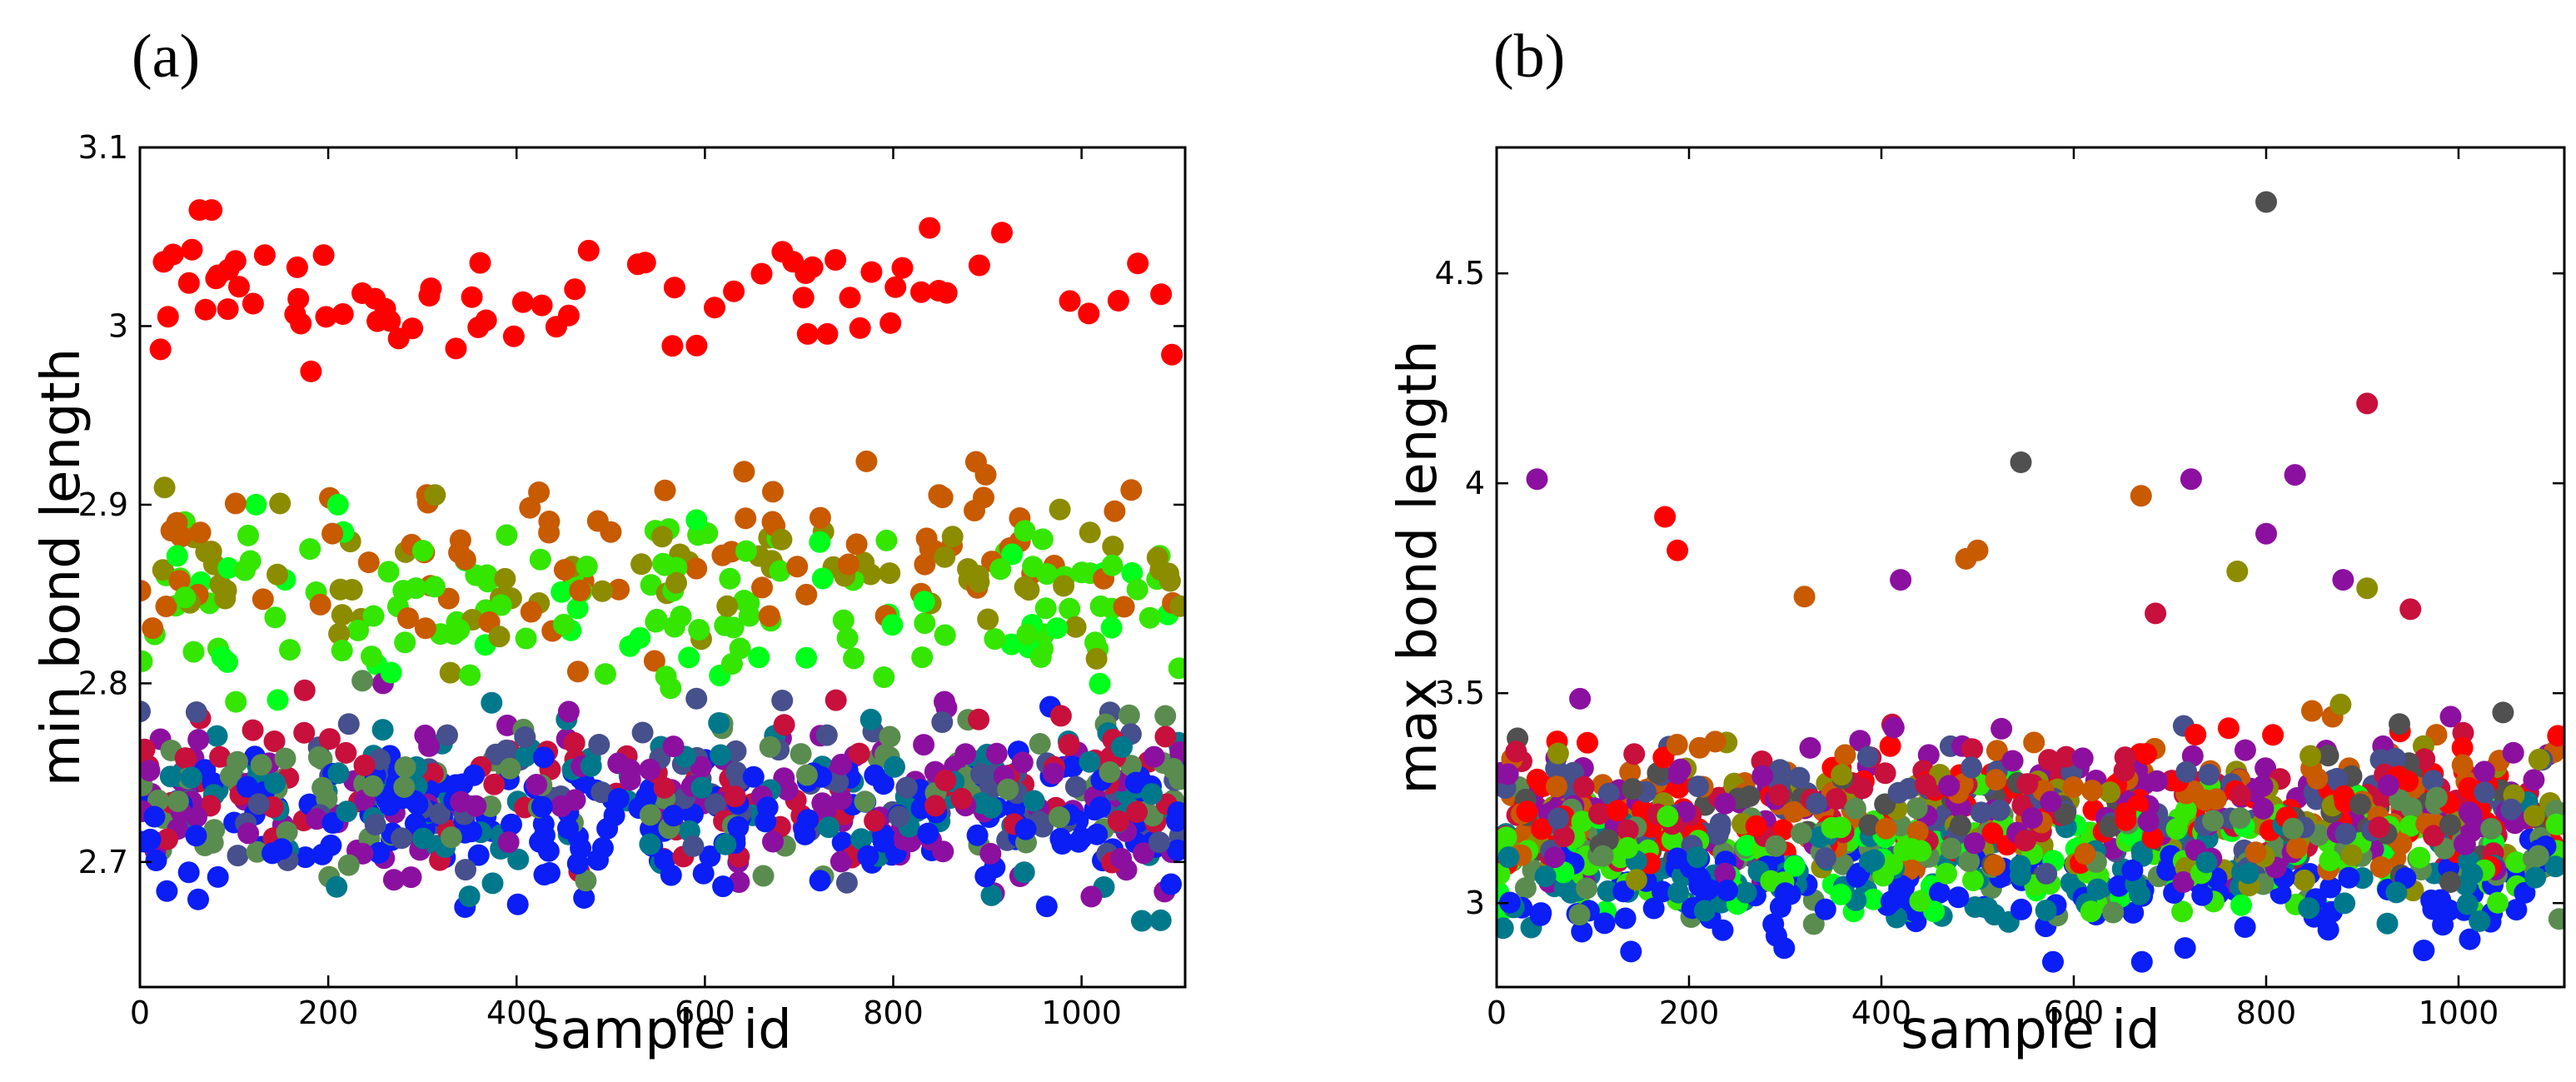  What do you see at coordinates (1460, 693) in the screenshot?
I see `panel-b-y-tick-label: 3.5` at bounding box center [1460, 693].